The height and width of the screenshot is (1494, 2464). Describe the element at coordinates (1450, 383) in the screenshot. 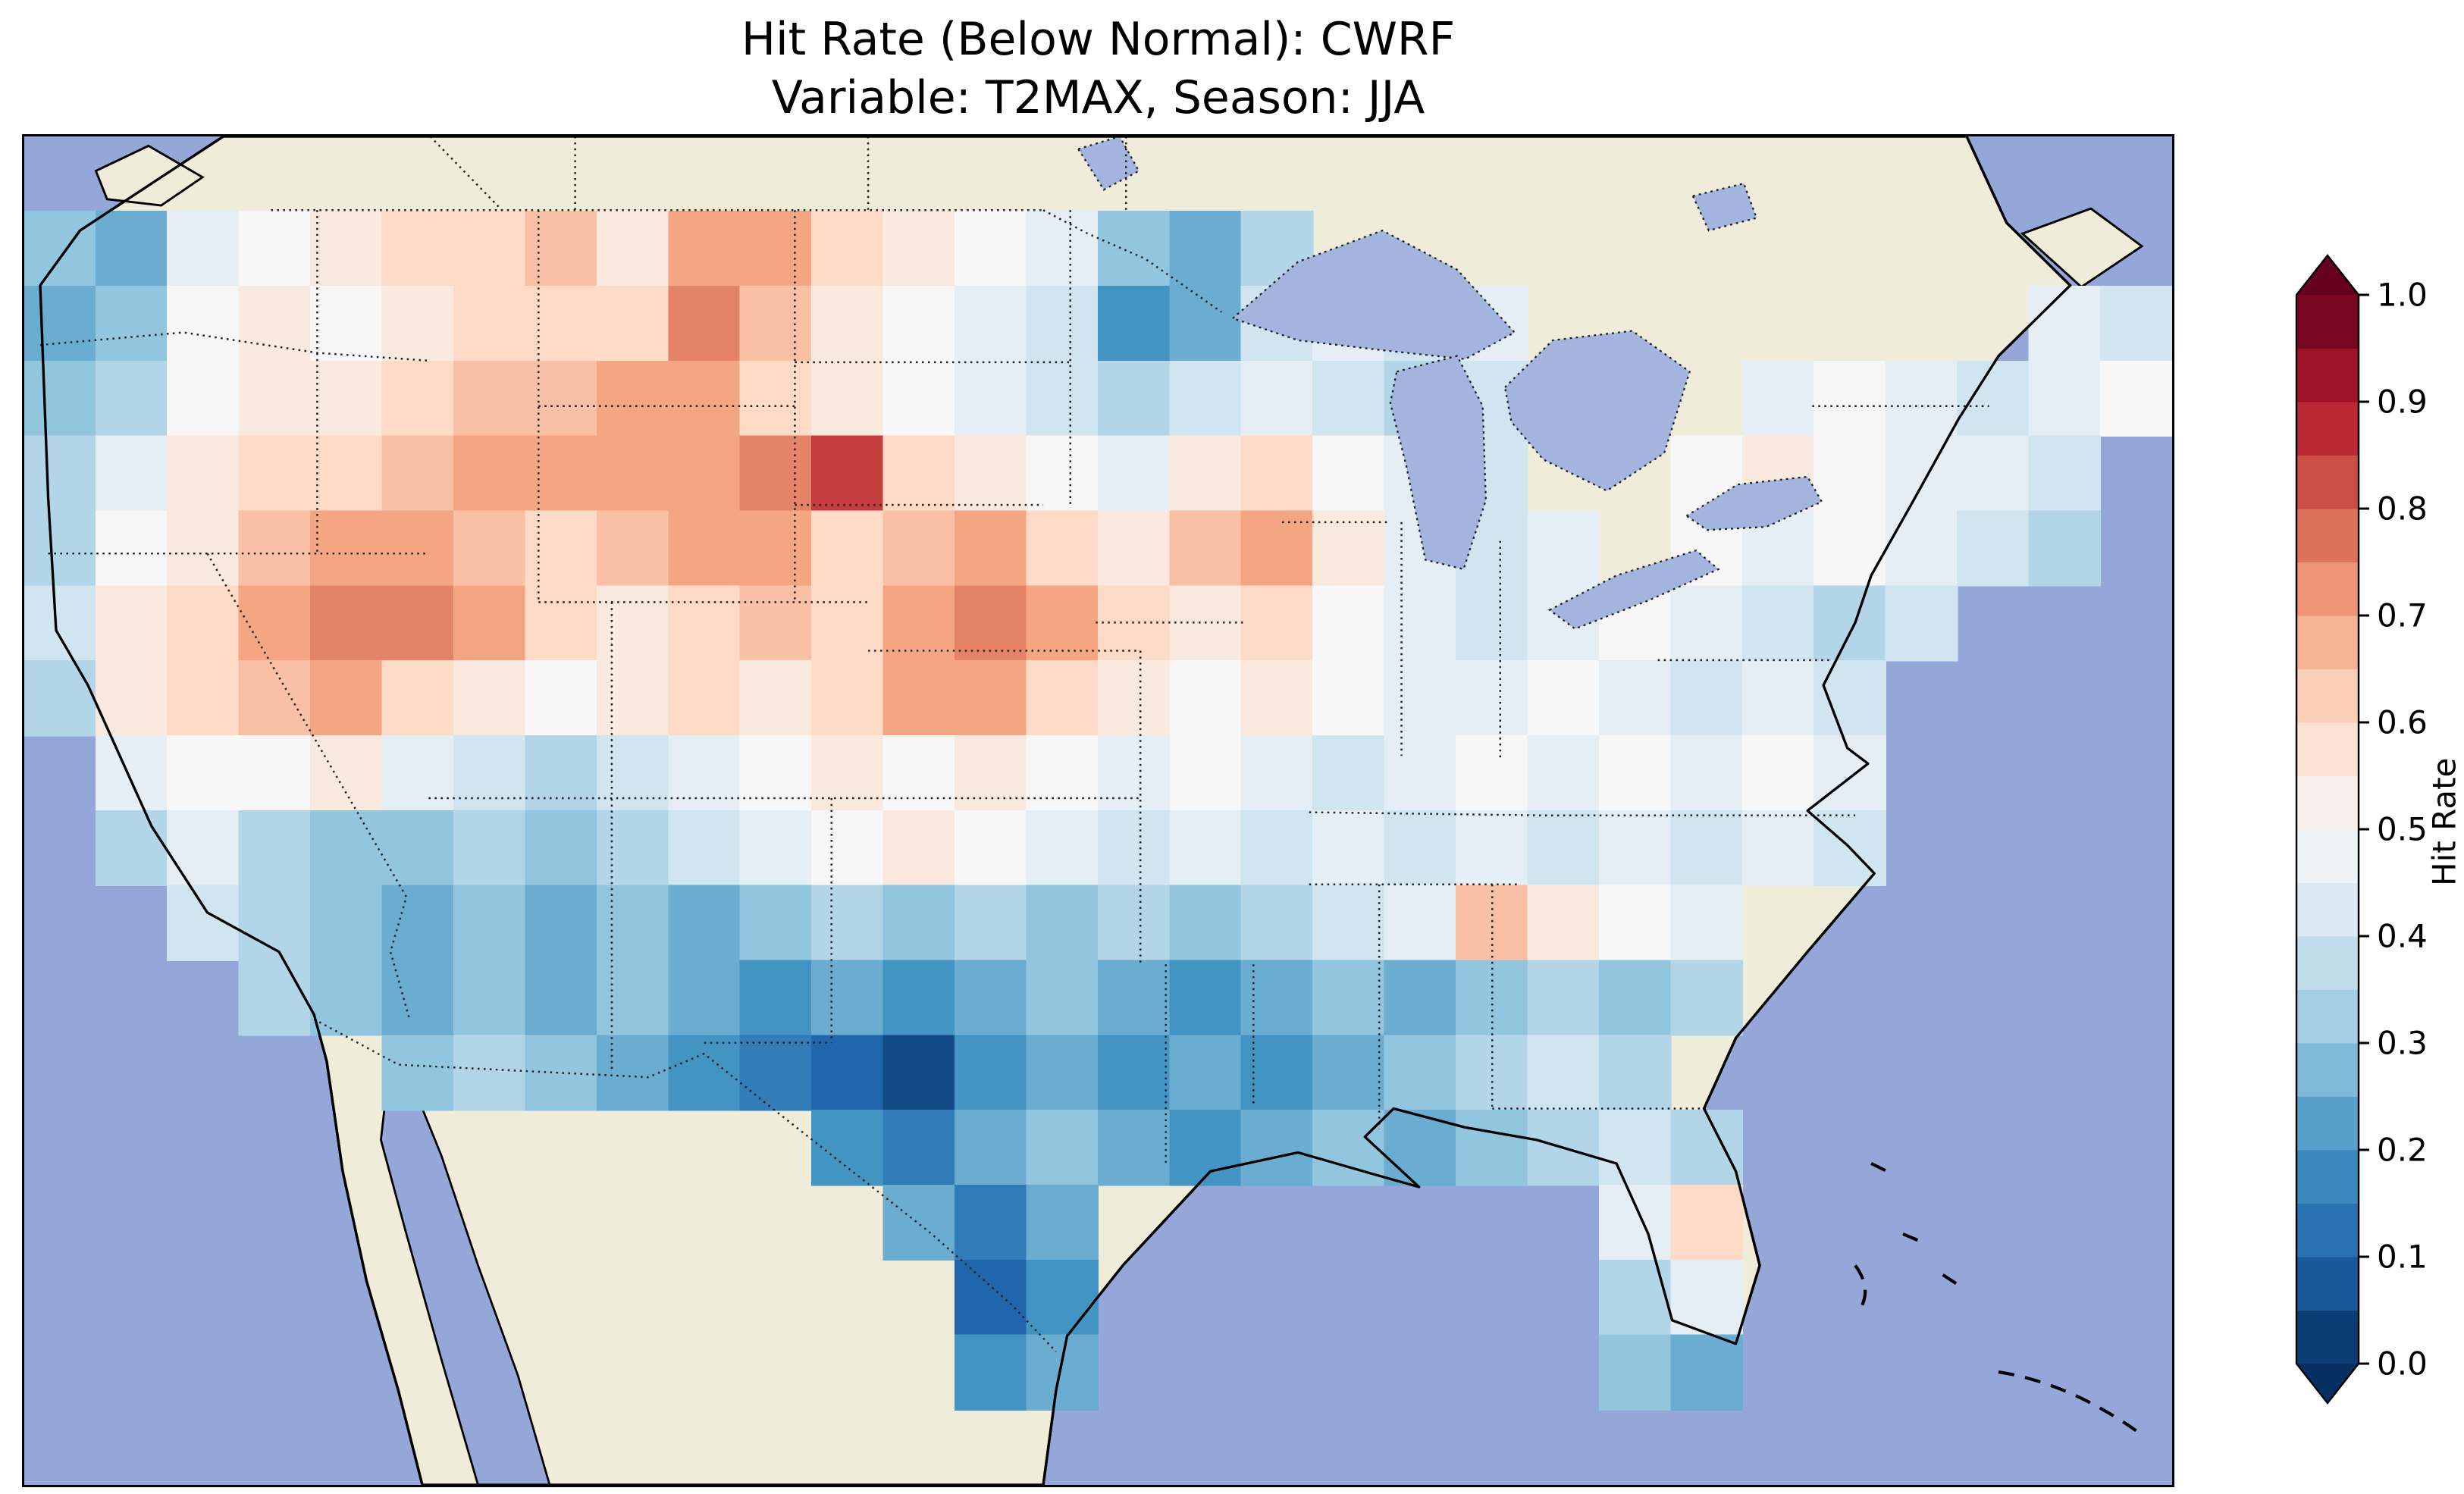

I see `great-lakes` at that location.